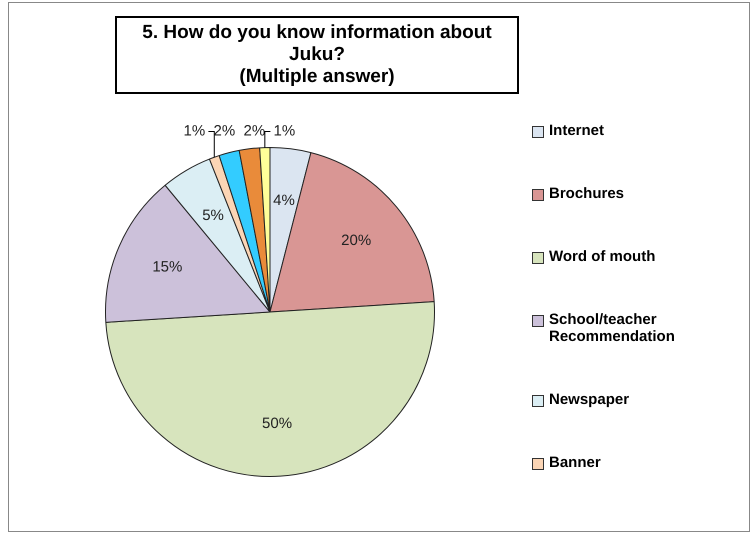  I want to click on legend-label: Word of mouth, so click(602, 256).